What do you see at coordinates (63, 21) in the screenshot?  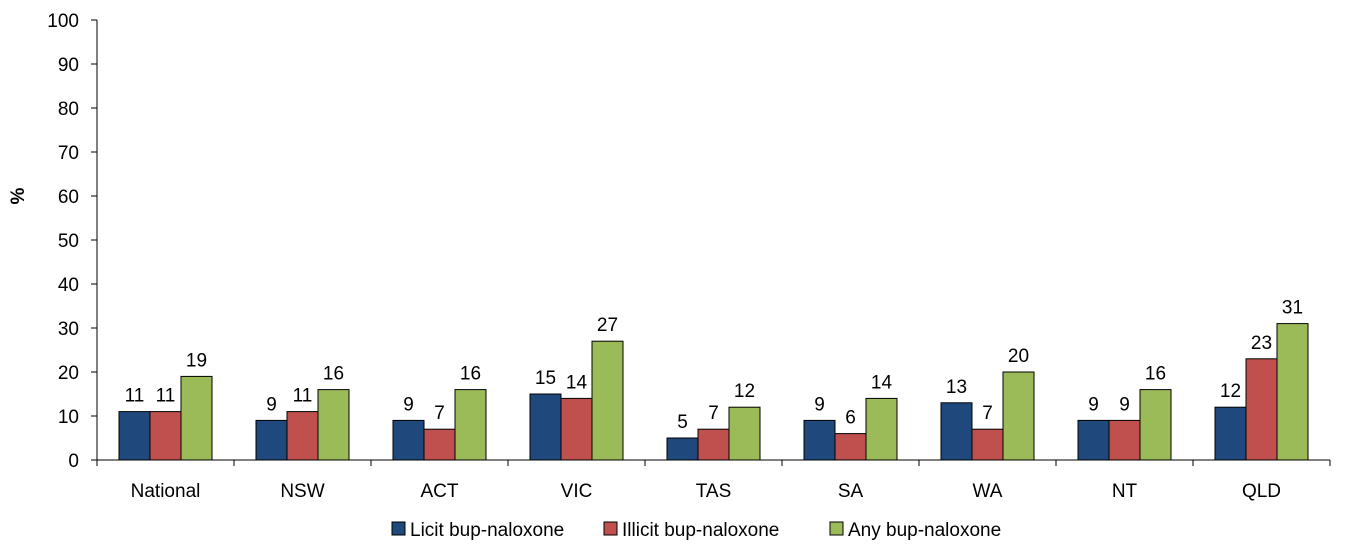 I see `y-tick-label: 100` at bounding box center [63, 21].